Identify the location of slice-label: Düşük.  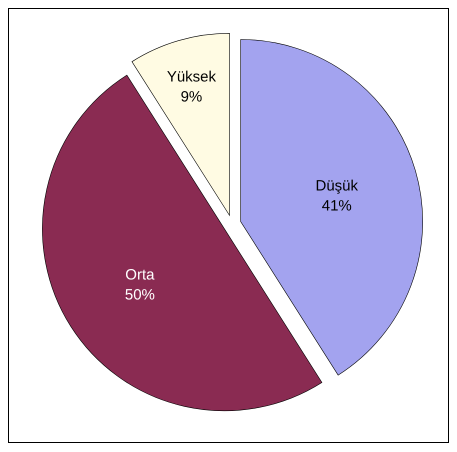
(337, 186).